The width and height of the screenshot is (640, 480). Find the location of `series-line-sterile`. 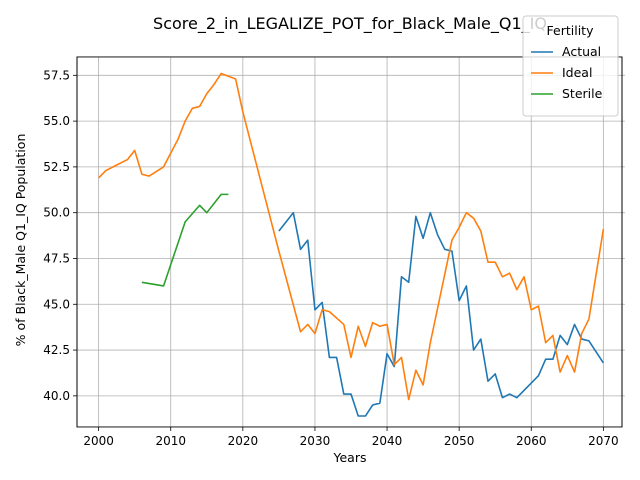

series-line-sterile is located at coordinates (185, 240).